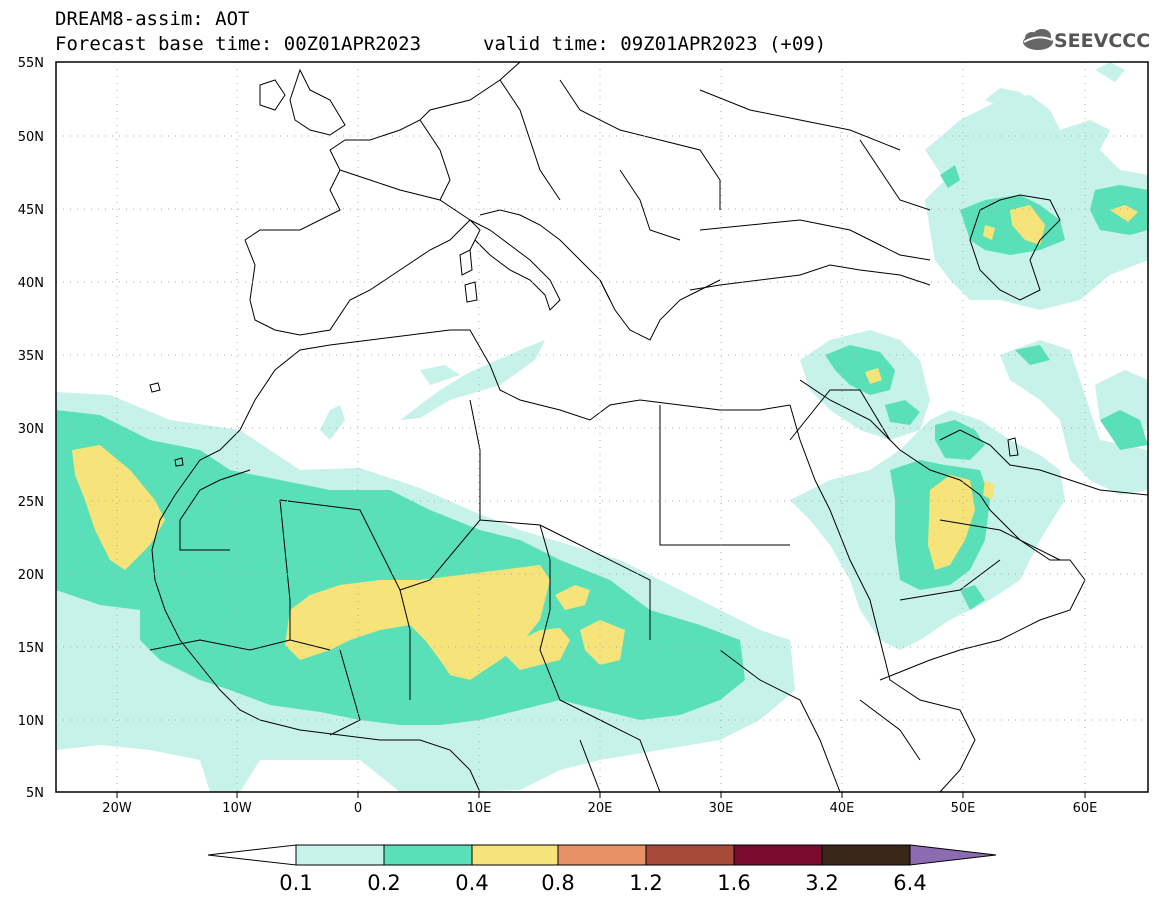 The height and width of the screenshot is (905, 1165). I want to click on lon-label: 30E, so click(721, 808).